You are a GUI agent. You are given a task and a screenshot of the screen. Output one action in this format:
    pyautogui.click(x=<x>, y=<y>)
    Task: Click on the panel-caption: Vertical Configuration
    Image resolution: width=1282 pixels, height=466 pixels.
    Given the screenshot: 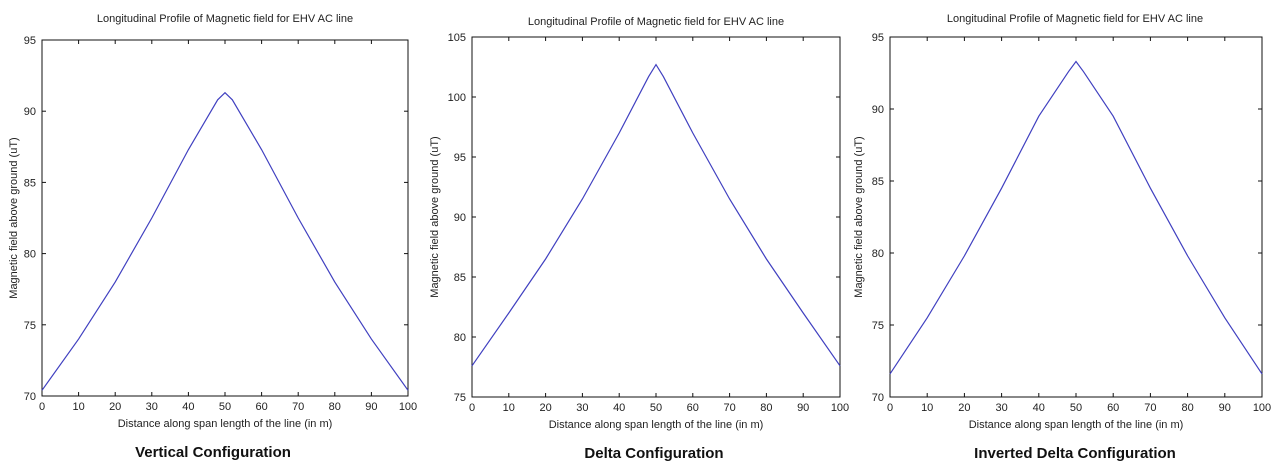 What is the action you would take?
    pyautogui.click(x=213, y=452)
    